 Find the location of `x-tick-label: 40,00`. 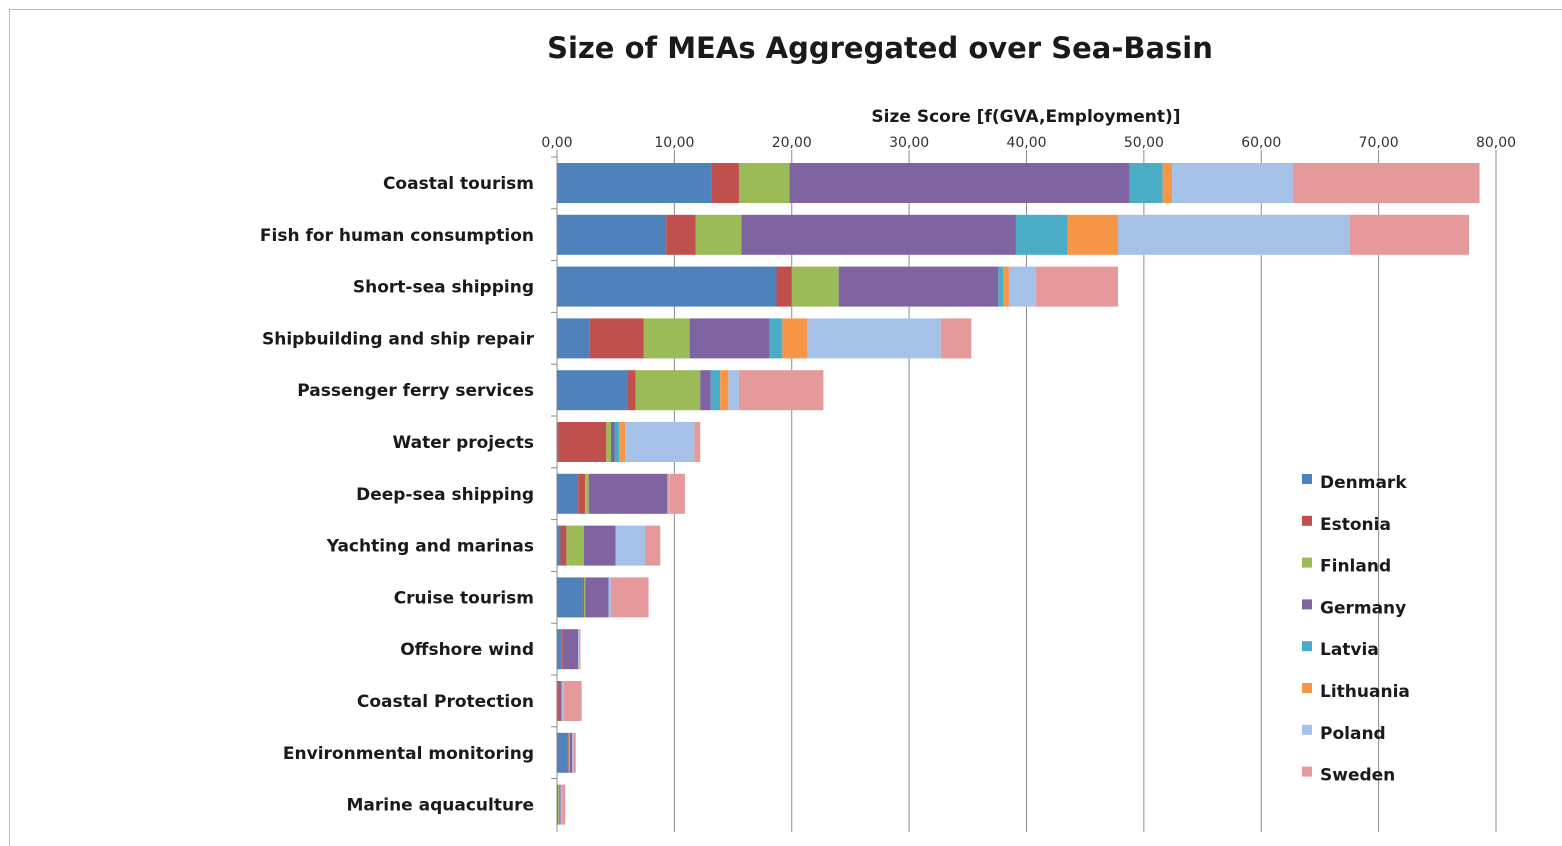

x-tick-label: 40,00 is located at coordinates (1026, 143).